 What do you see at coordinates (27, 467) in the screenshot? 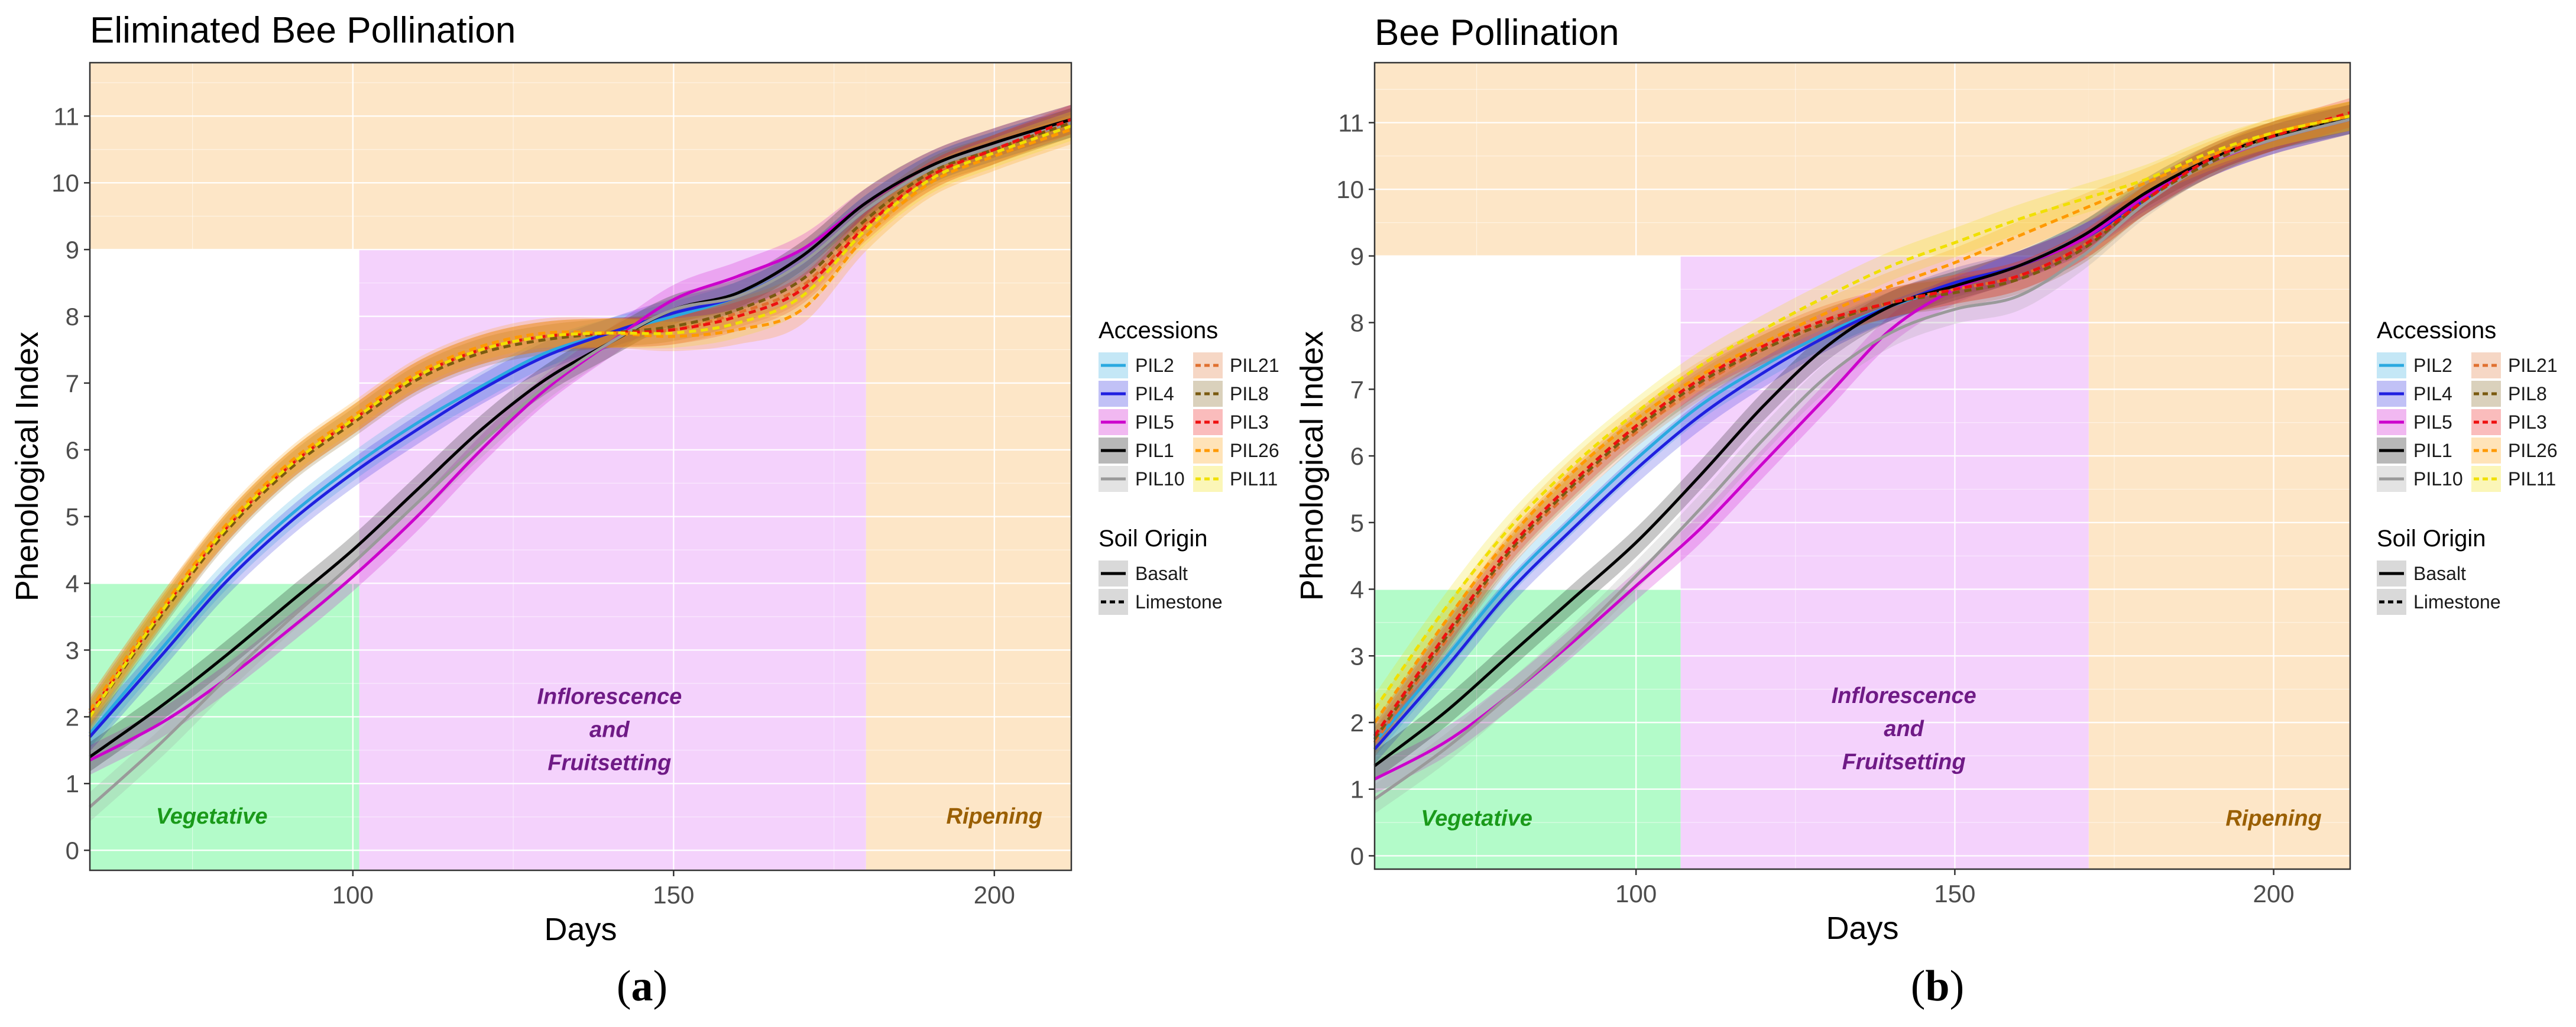
I see `y-axis-title: Phenological Index` at bounding box center [27, 467].